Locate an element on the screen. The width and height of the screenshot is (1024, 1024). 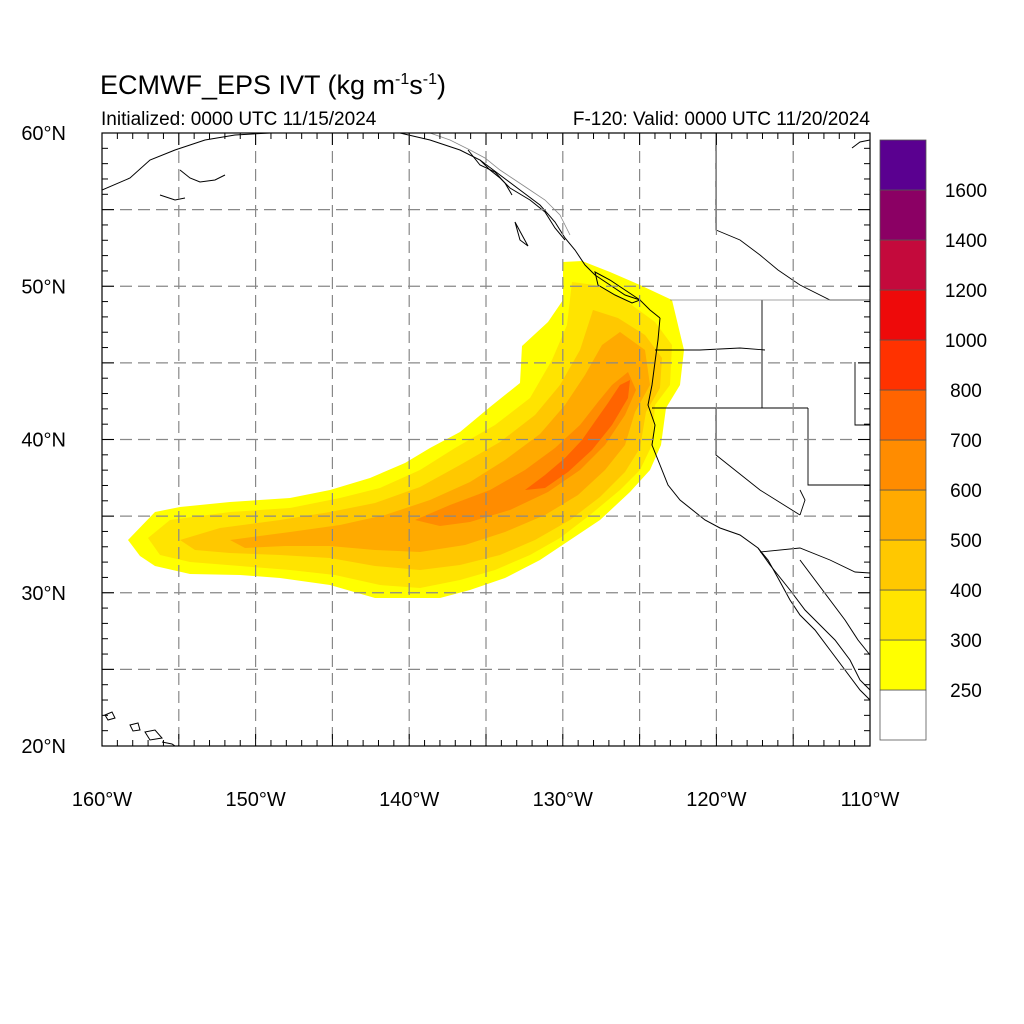
borders is located at coordinates (761, 353).